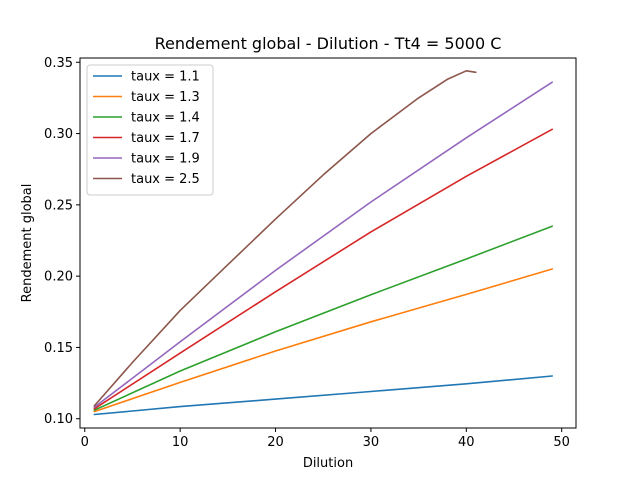 The width and height of the screenshot is (640, 480). Describe the element at coordinates (328, 463) in the screenshot. I see `x-axis-title: Dilution` at that location.